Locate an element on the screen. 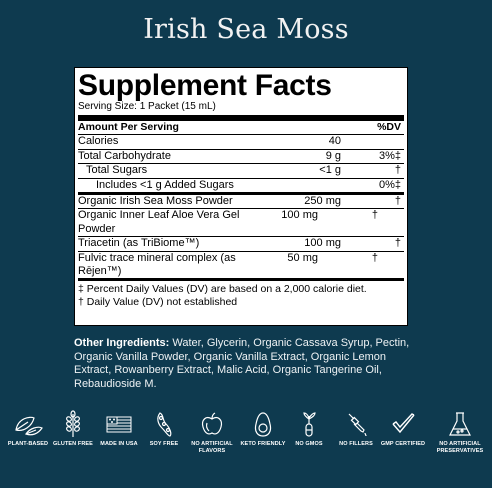  flag-icon is located at coordinates (119, 424).